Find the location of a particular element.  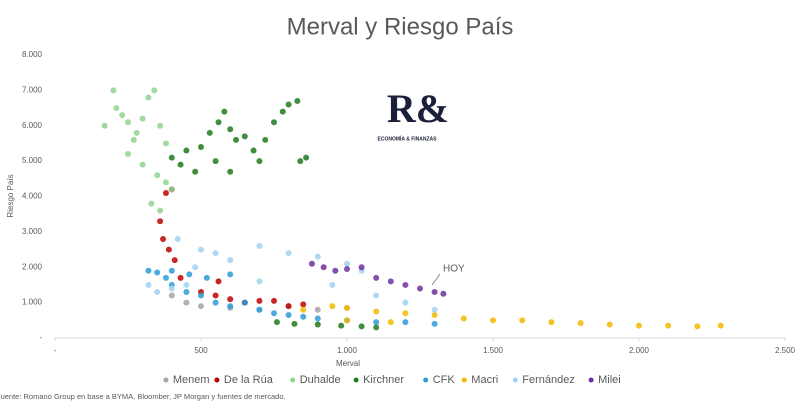

logo-mark: R& is located at coordinates (418, 108).